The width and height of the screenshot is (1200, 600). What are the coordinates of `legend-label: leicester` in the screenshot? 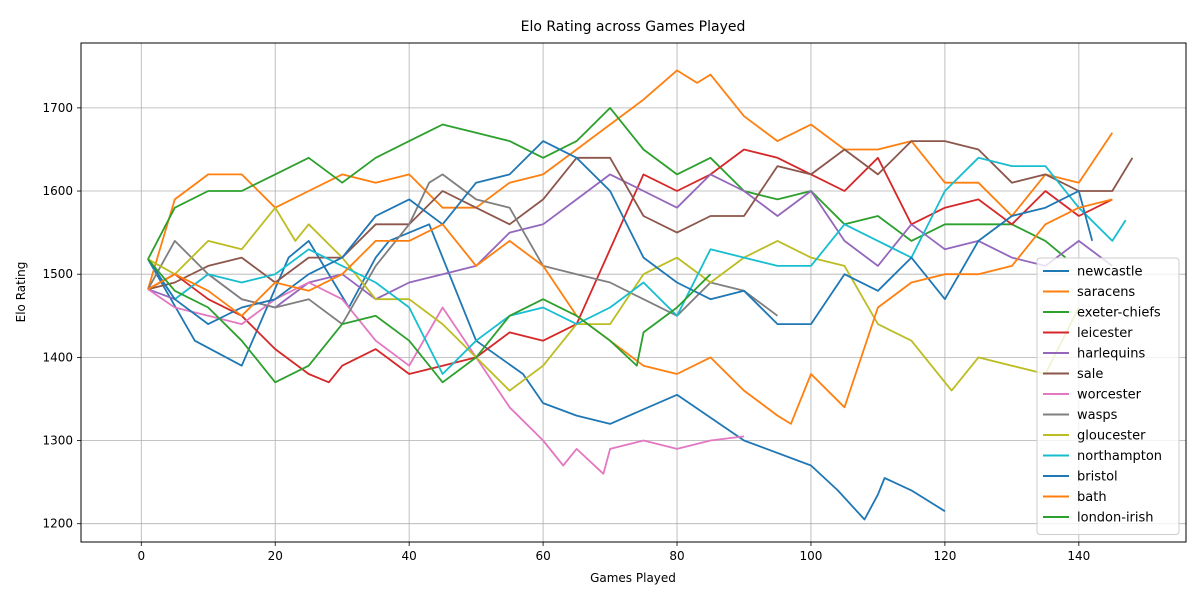 It's located at (1105, 333).